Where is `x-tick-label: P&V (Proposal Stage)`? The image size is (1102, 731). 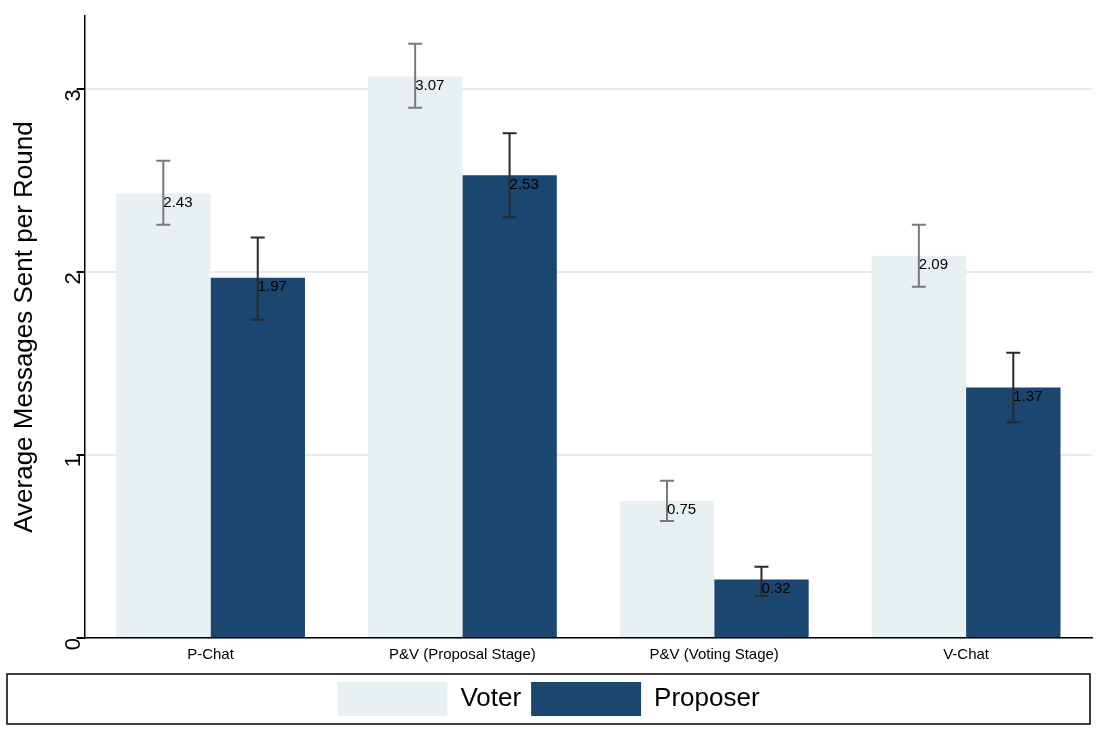
x-tick-label: P&V (Proposal Stage) is located at coordinates (462, 654).